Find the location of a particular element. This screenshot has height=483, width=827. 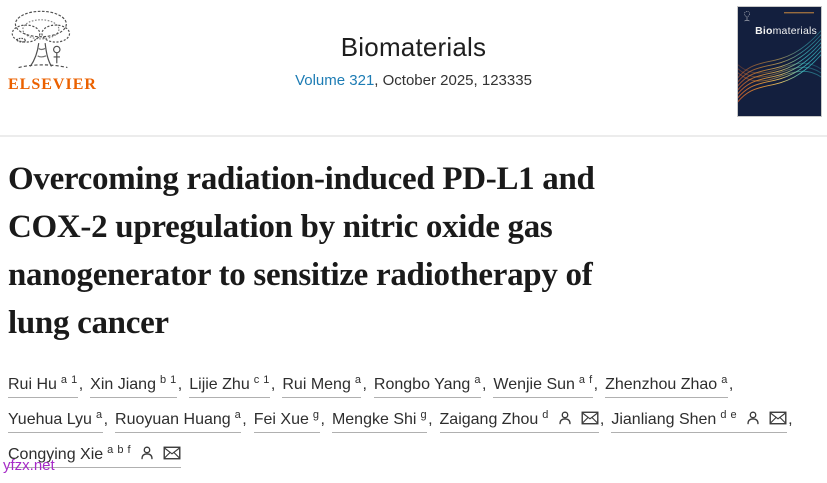

author-affiliation-sup: c 1 is located at coordinates (261, 379).